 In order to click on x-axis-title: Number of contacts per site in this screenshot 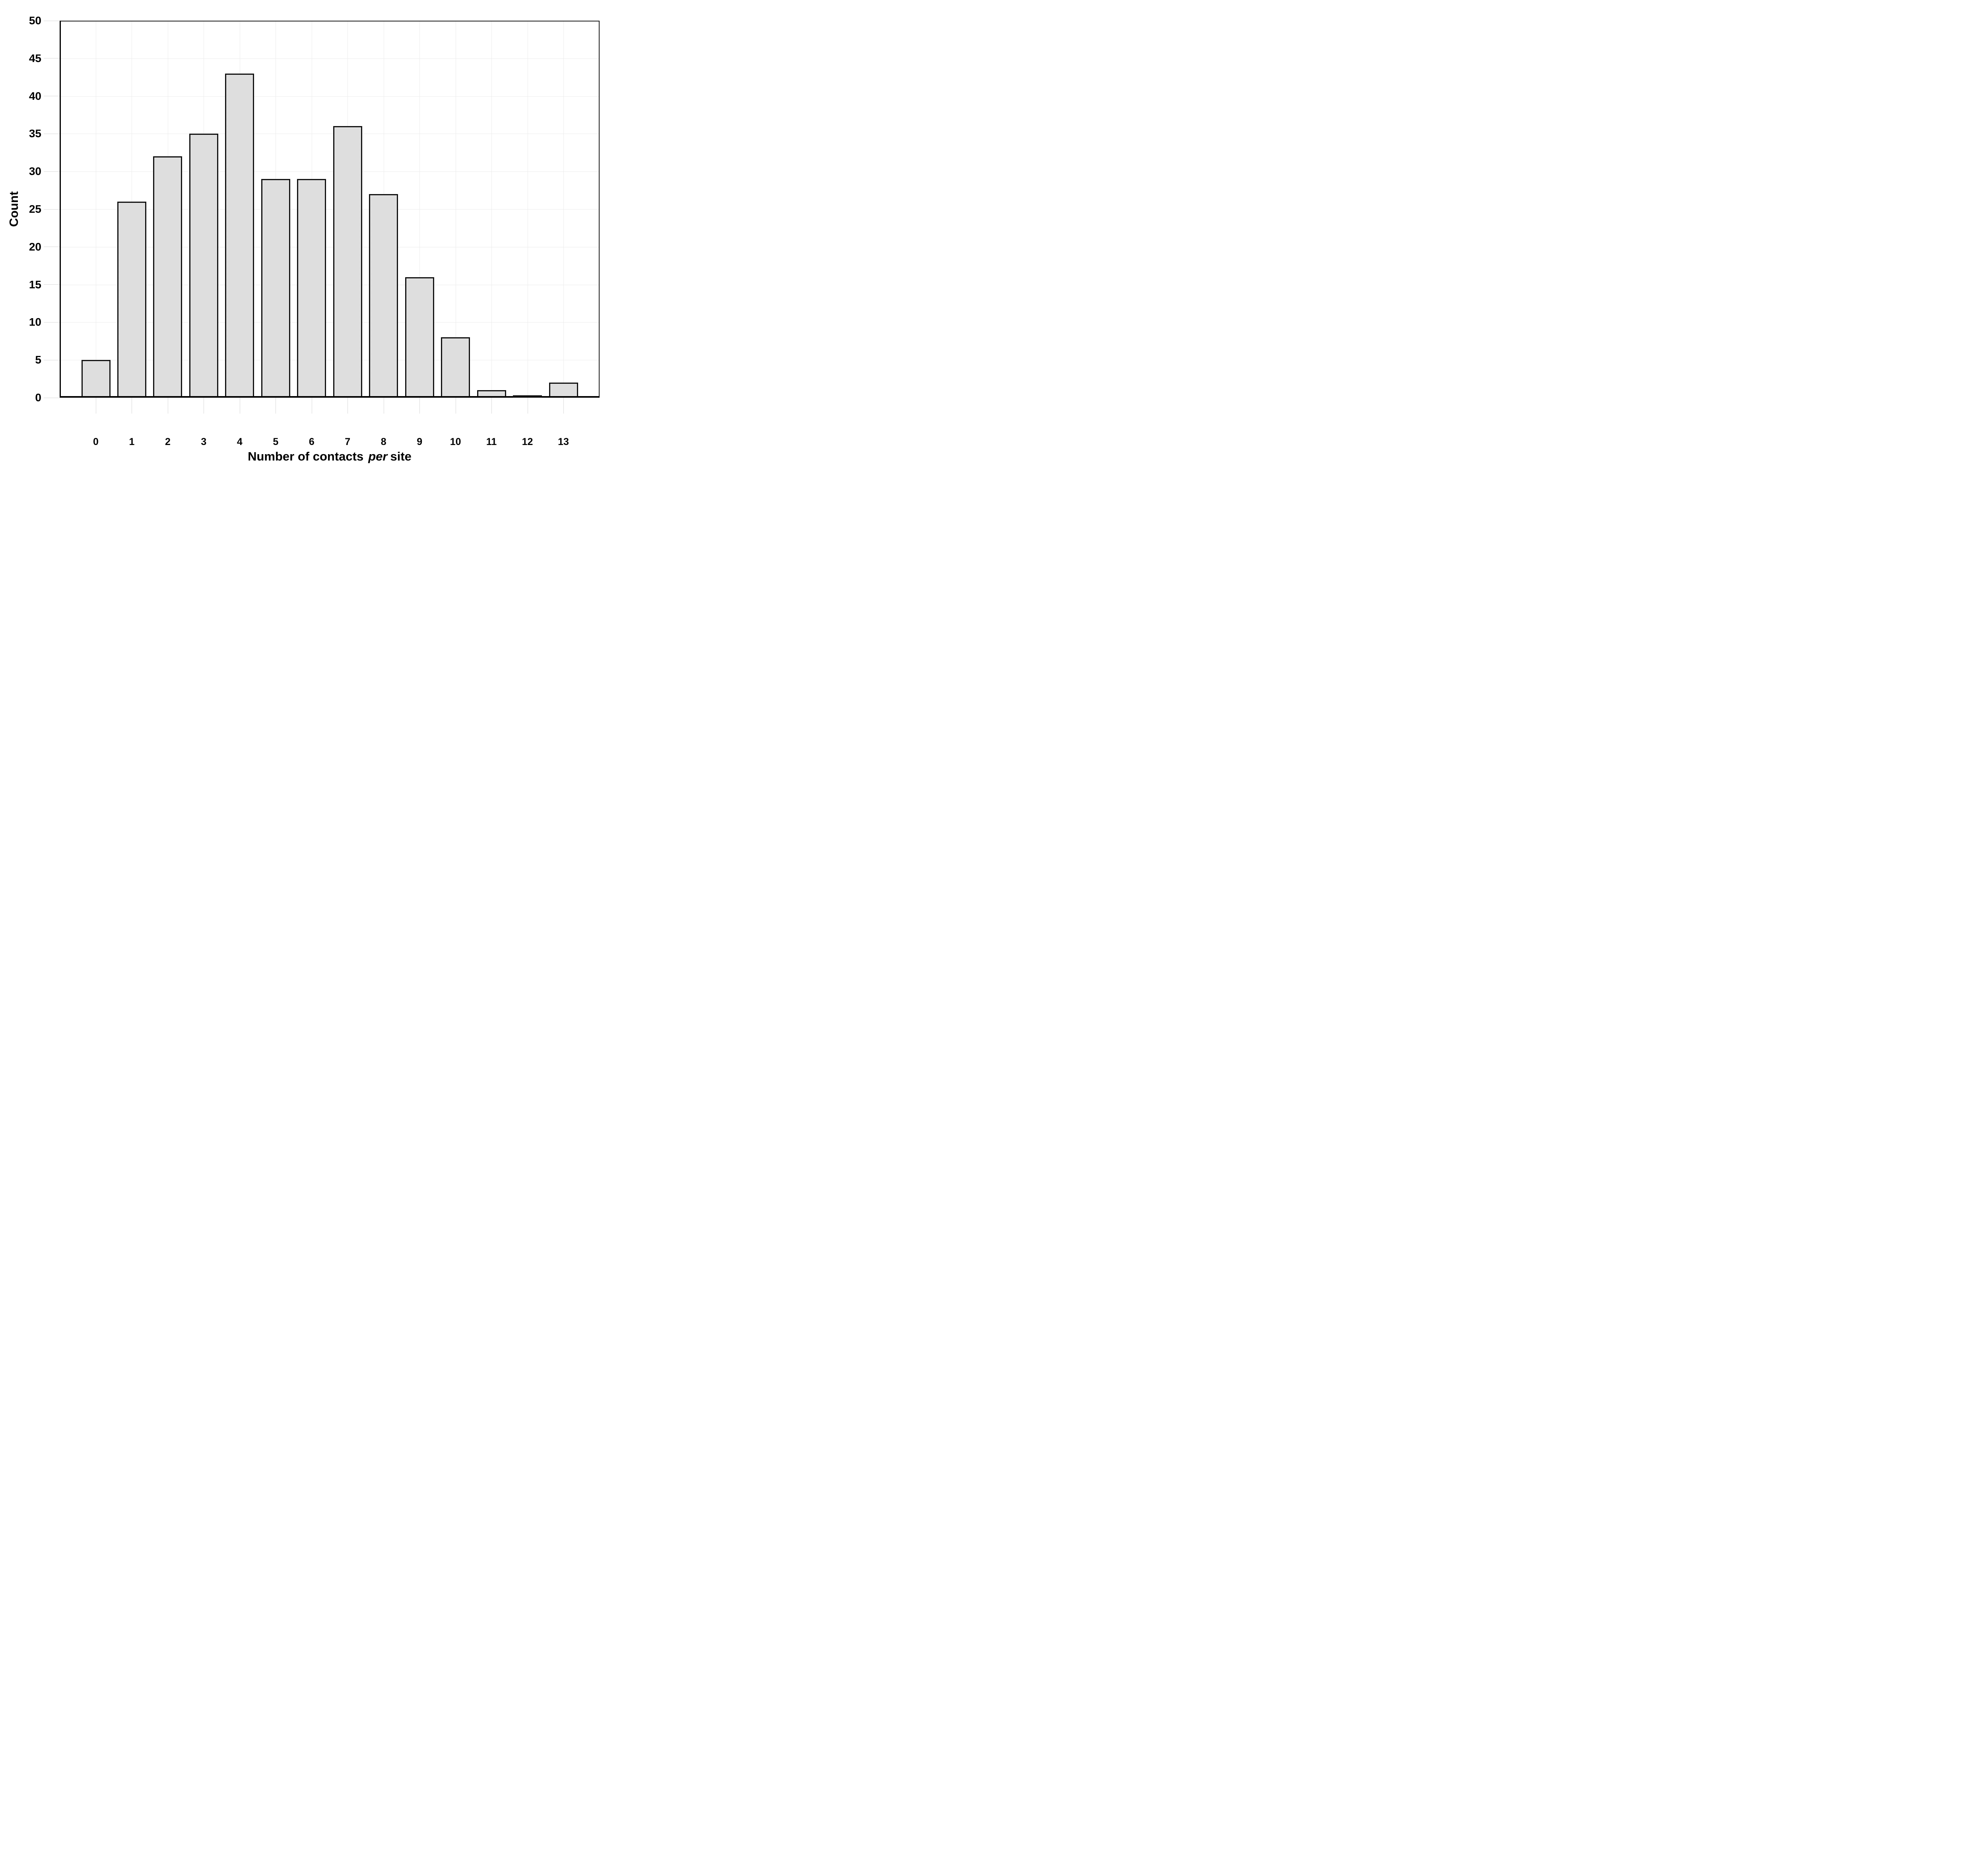, I will do `click(330, 457)`.